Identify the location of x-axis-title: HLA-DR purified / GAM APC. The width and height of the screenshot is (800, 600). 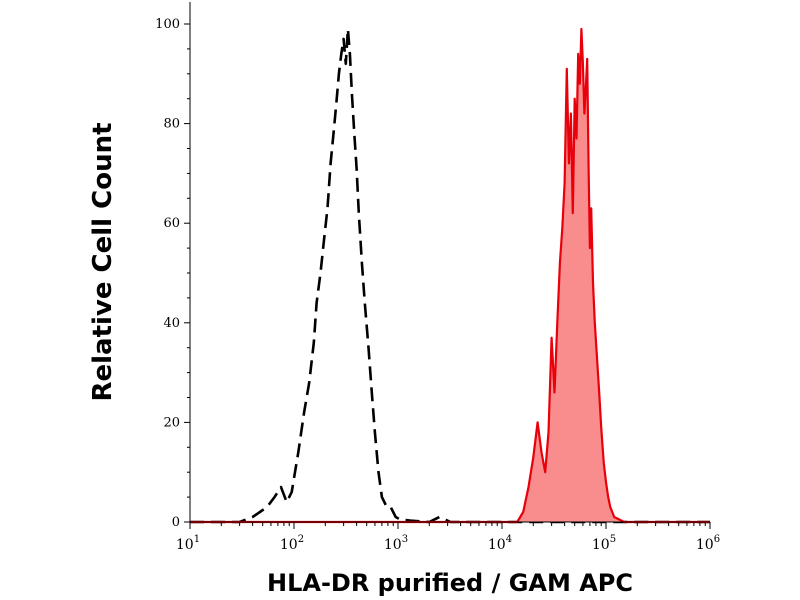
(450, 583).